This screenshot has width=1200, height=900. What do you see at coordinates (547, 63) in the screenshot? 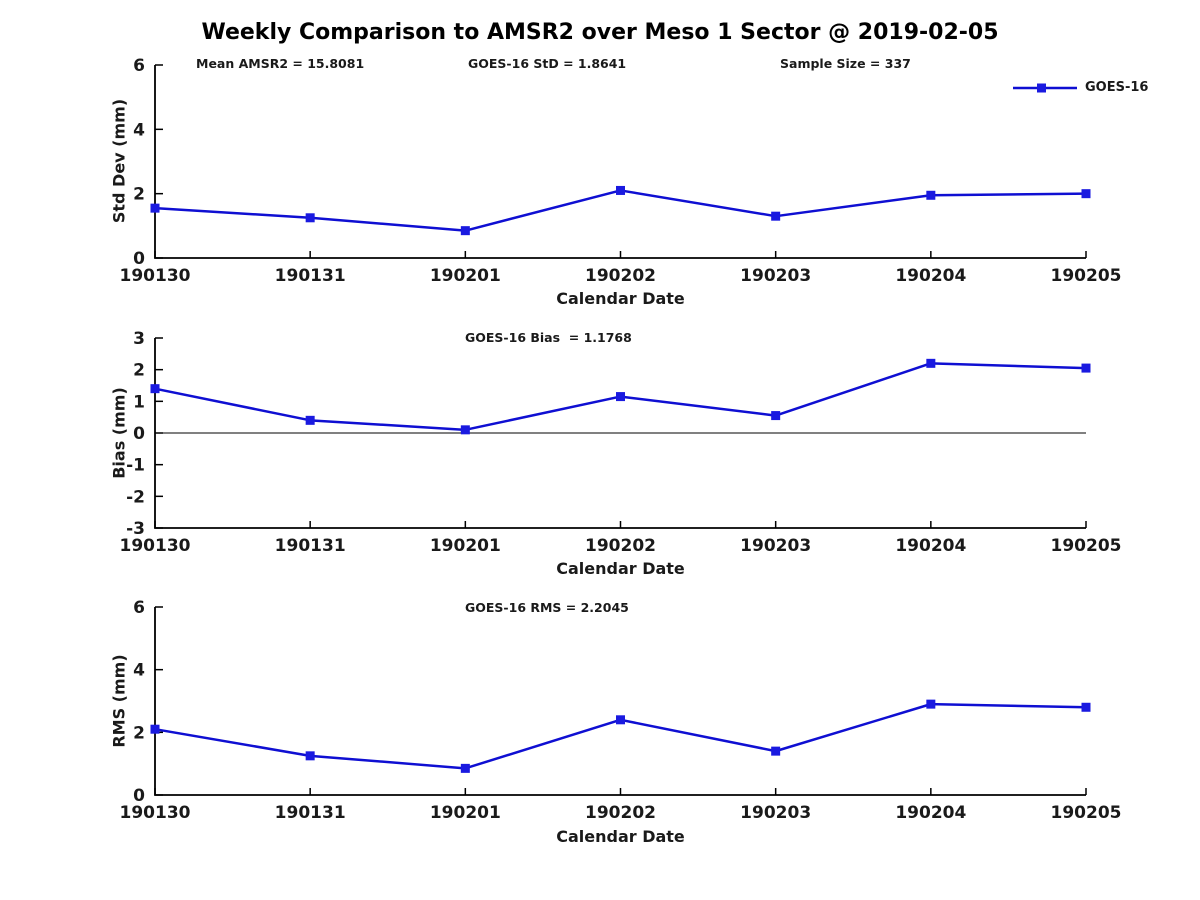
I see `stat-goes16-std: GOES-16 StD = 1.8641` at bounding box center [547, 63].